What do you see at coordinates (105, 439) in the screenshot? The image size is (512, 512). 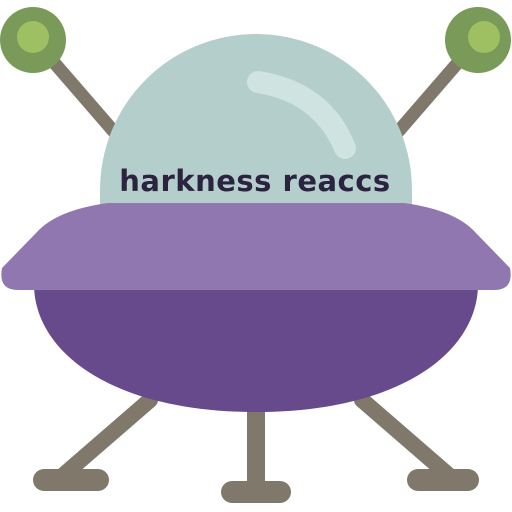 I see `left-leg` at bounding box center [105, 439].